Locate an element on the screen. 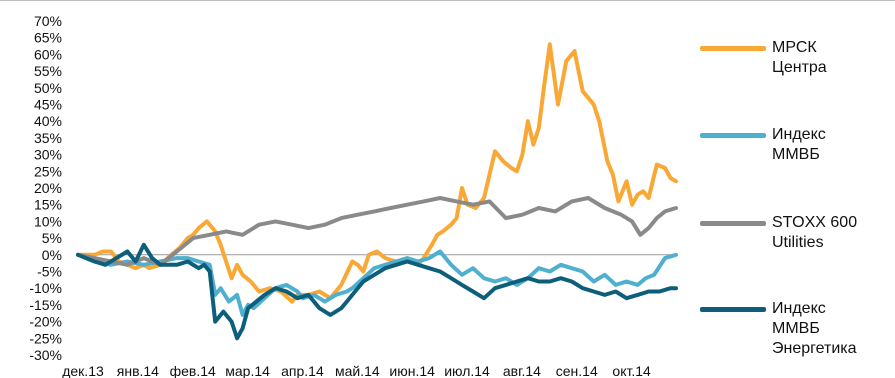 The height and width of the screenshot is (378, 895). y-tick-label: -15% is located at coordinates (45, 305).